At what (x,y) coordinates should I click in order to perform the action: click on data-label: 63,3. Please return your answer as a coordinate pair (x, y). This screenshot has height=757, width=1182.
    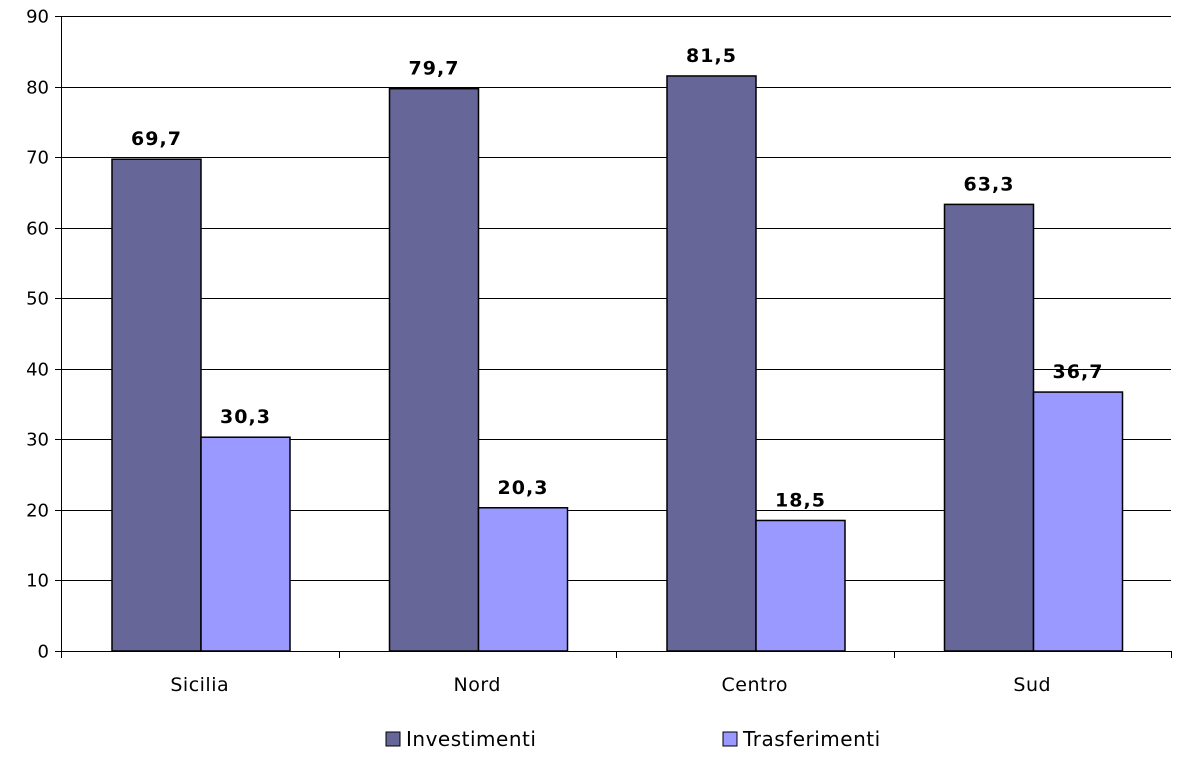
    Looking at the image, I should click on (989, 184).